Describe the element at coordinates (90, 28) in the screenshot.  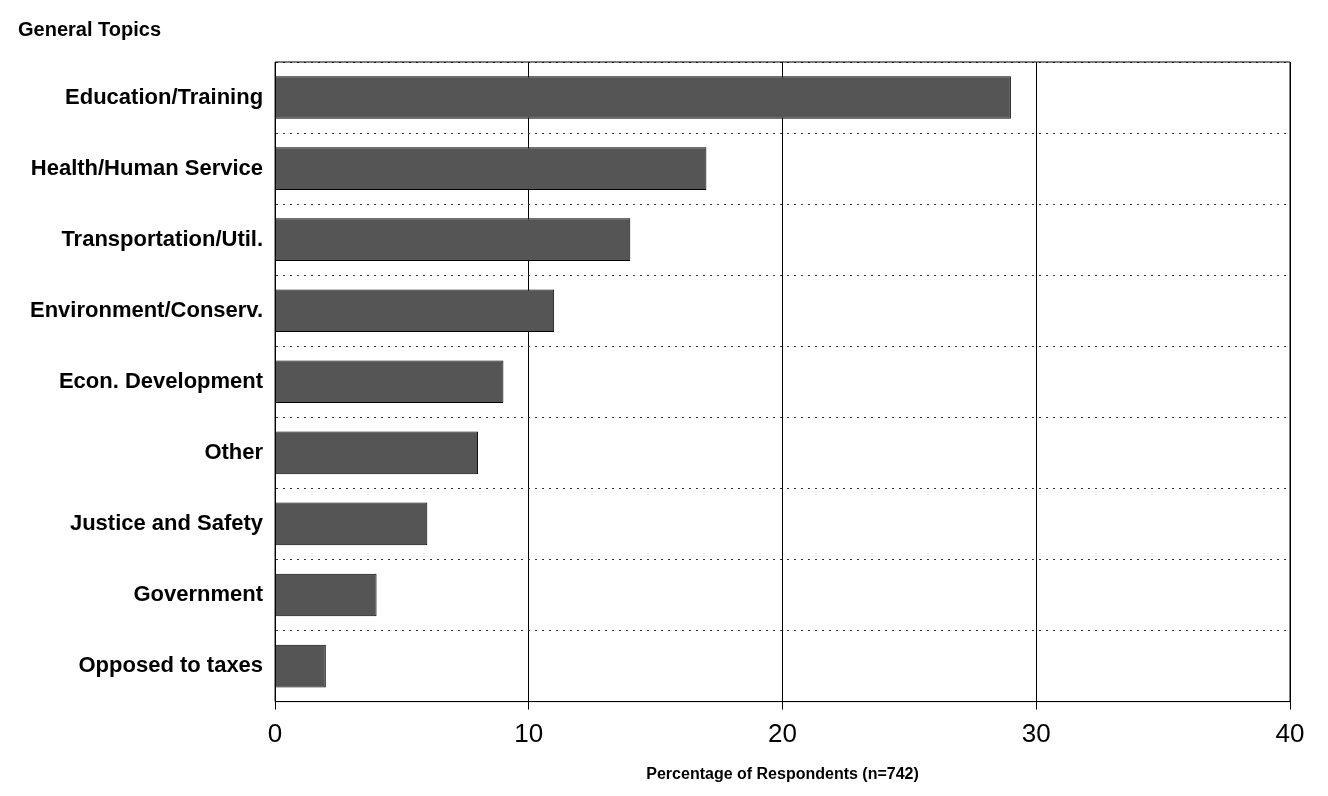
I see `text: General Topics` at that location.